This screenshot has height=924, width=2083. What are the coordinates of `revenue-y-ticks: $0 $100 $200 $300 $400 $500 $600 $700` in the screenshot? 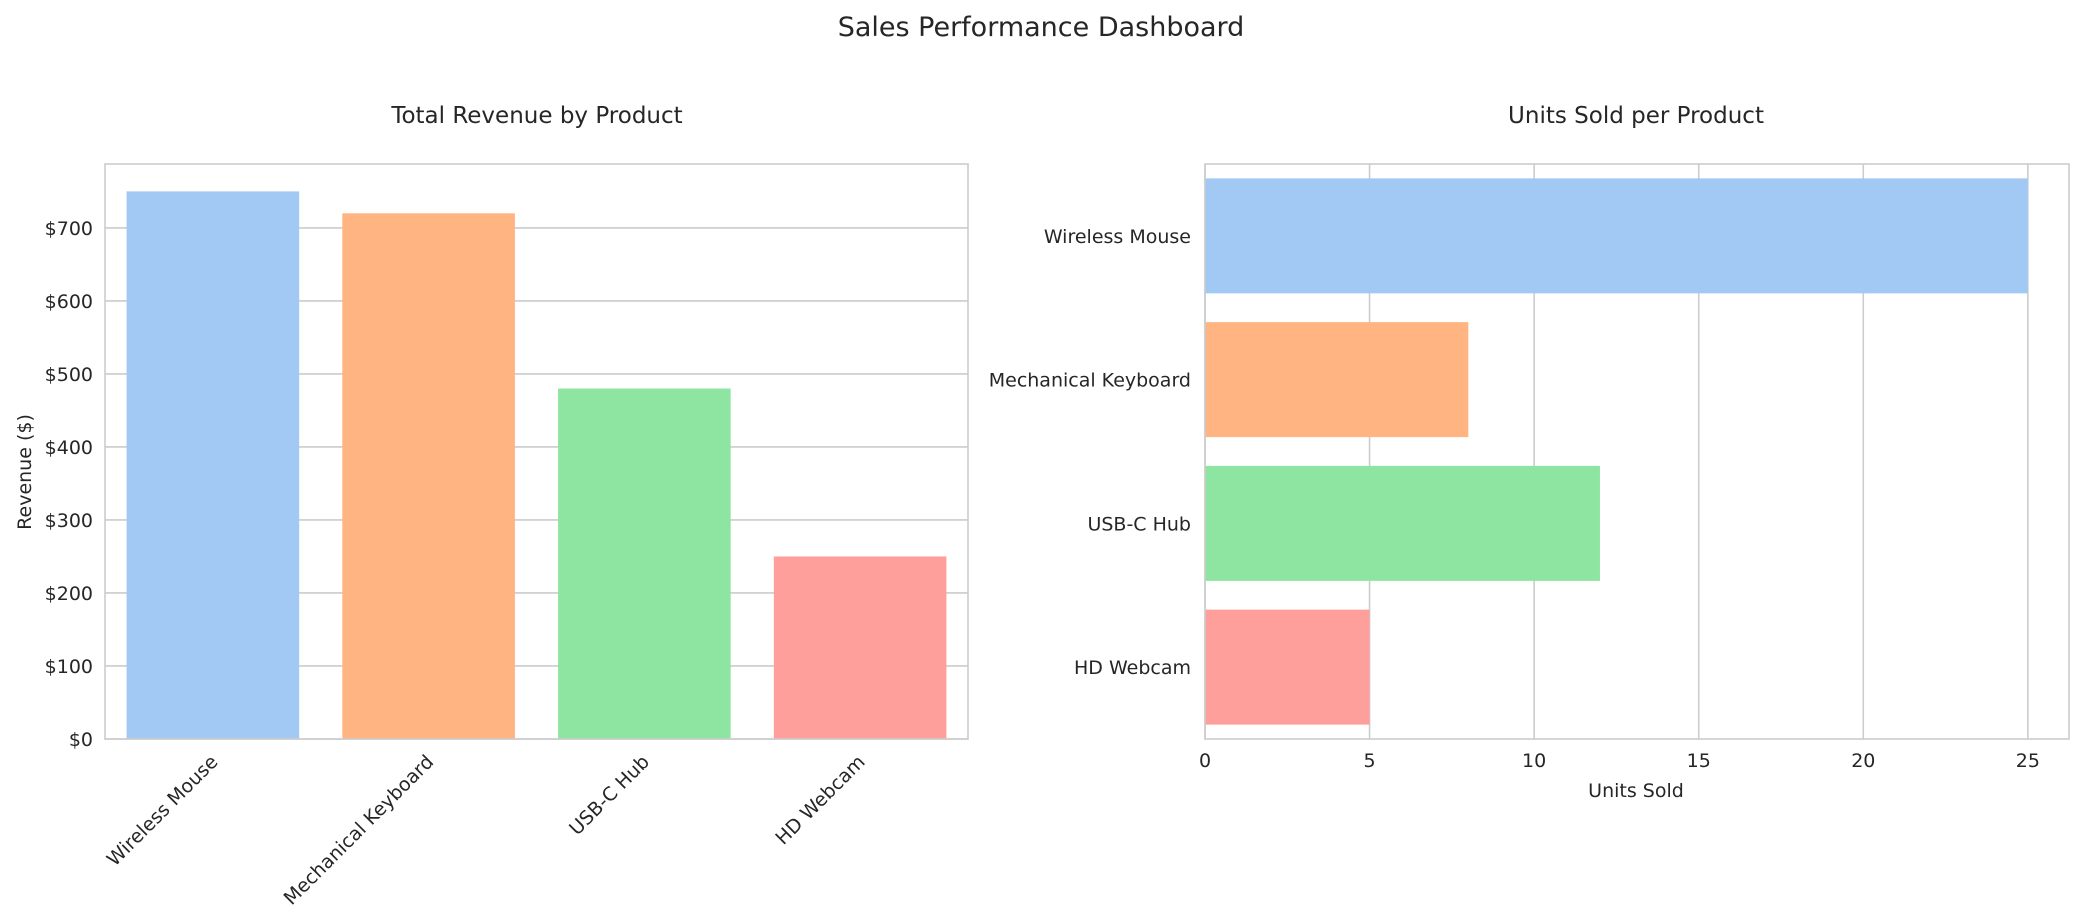 It's located at (69, 484).